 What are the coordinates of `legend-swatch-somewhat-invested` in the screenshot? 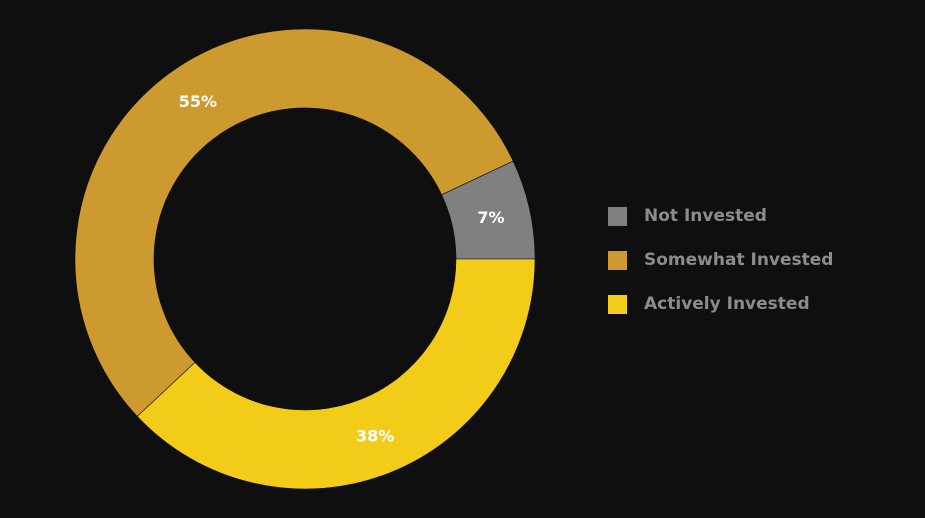 It's located at (617, 260).